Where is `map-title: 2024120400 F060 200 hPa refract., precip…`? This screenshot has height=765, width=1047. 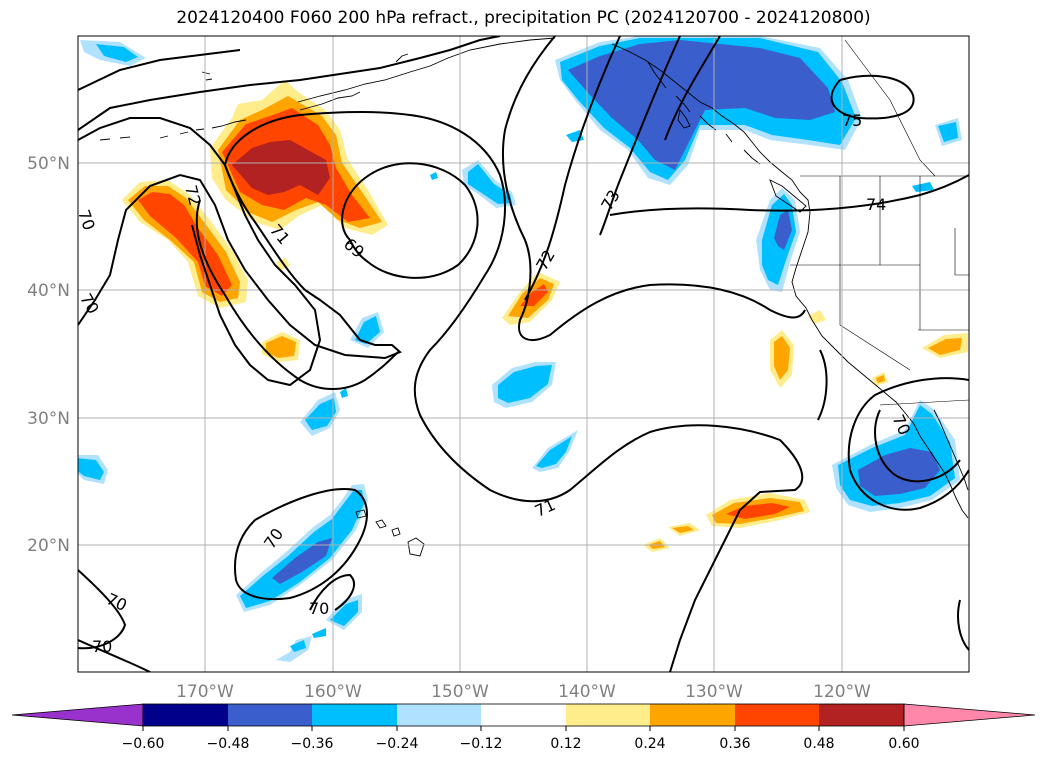 map-title: 2024120400 F060 200 hPa refract., precip… is located at coordinates (523, 18).